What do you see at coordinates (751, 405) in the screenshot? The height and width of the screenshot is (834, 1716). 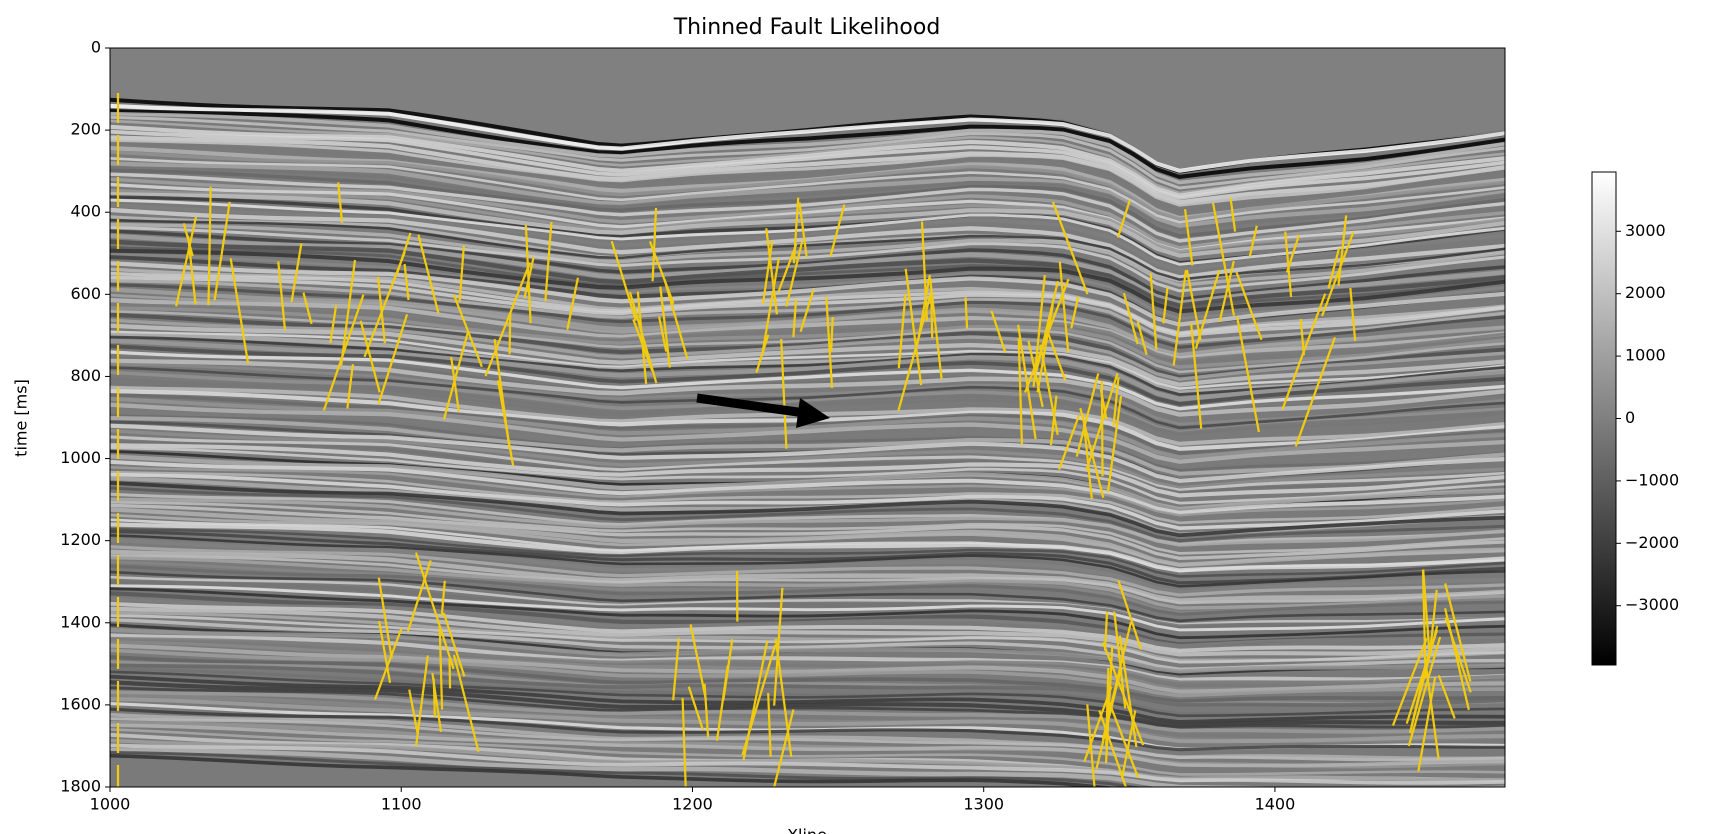 I see `arrow-shaft` at bounding box center [751, 405].